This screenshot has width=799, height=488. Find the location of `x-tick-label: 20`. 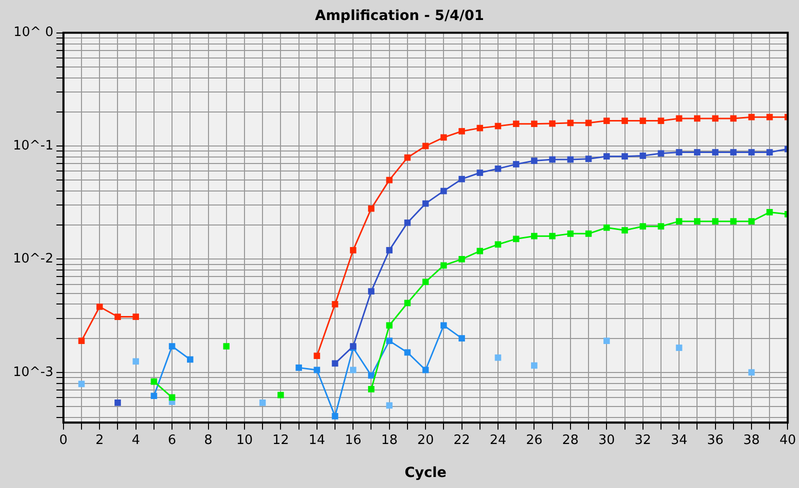

x-tick-label: 20 is located at coordinates (425, 440).